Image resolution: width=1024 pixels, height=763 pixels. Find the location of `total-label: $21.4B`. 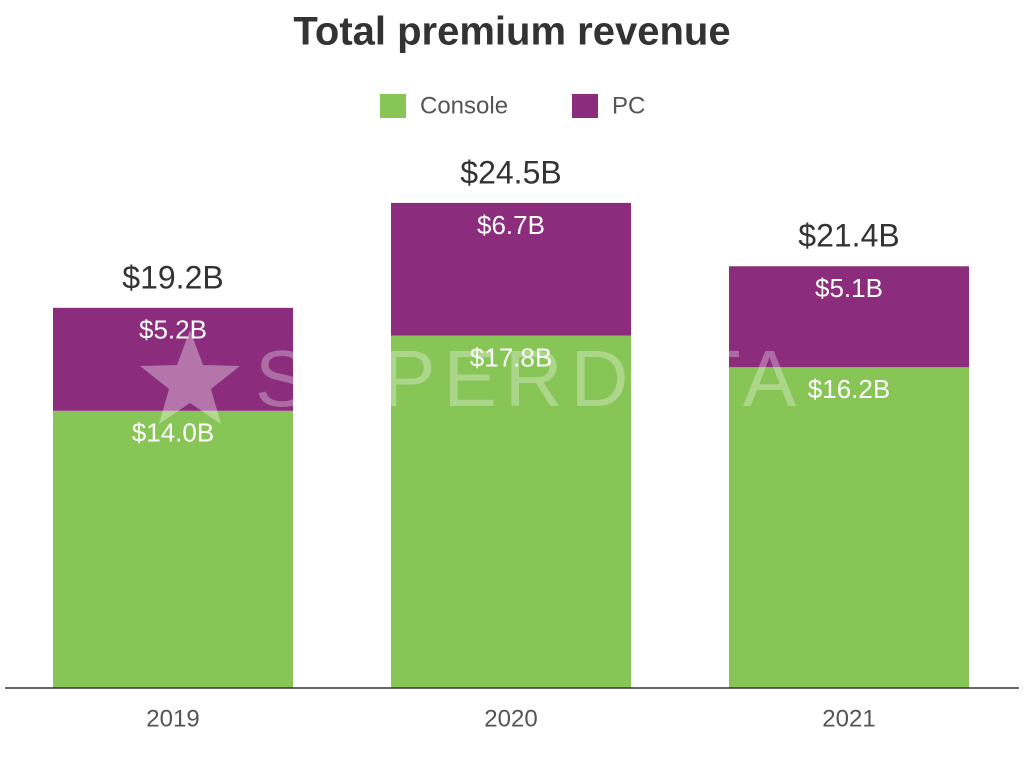

total-label: $21.4B is located at coordinates (848, 236).